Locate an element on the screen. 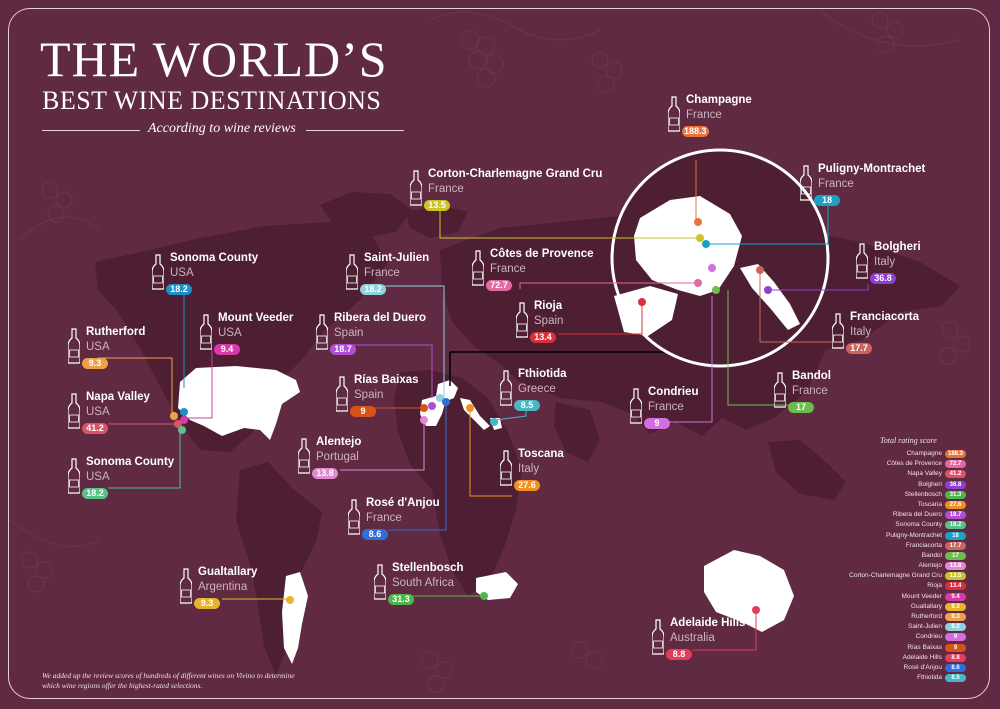 The width and height of the screenshot is (1000, 709). score-badge: 18.7 is located at coordinates (343, 349).